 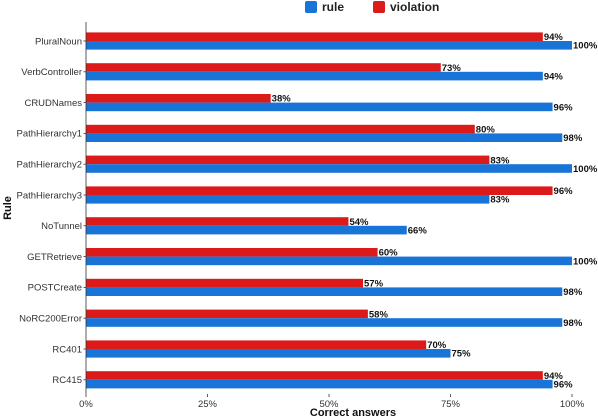 I want to click on data-label-rule-rc415: 96%, so click(x=564, y=385).